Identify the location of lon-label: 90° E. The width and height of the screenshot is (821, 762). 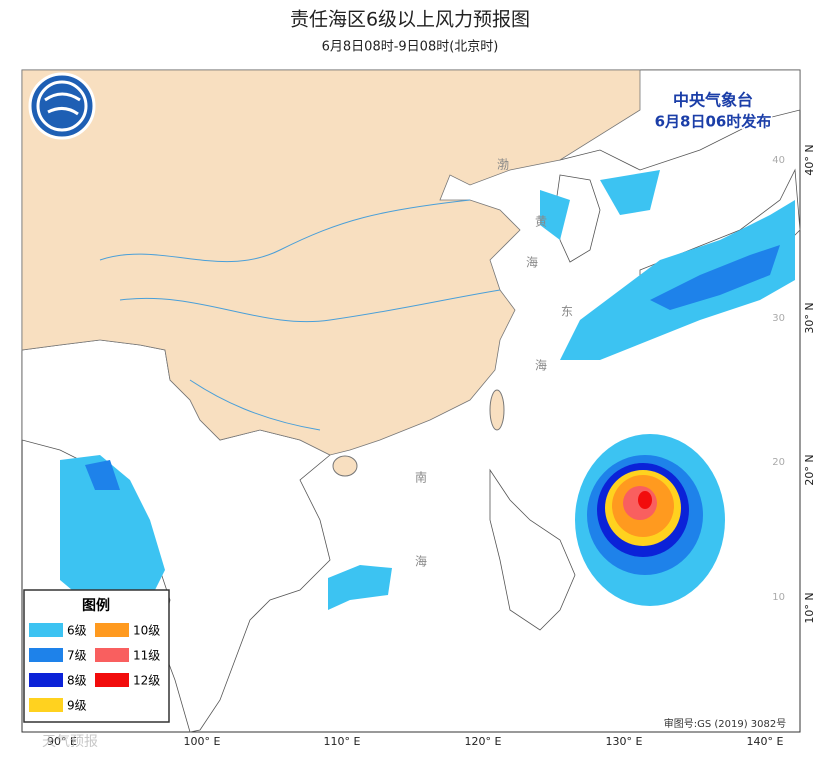
(62, 741).